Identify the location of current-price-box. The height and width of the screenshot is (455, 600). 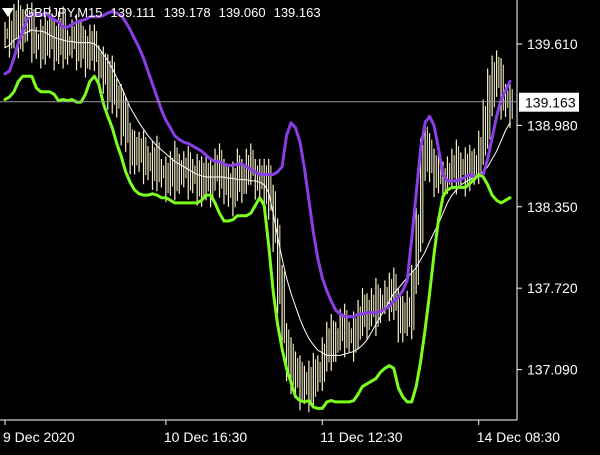
(549, 102).